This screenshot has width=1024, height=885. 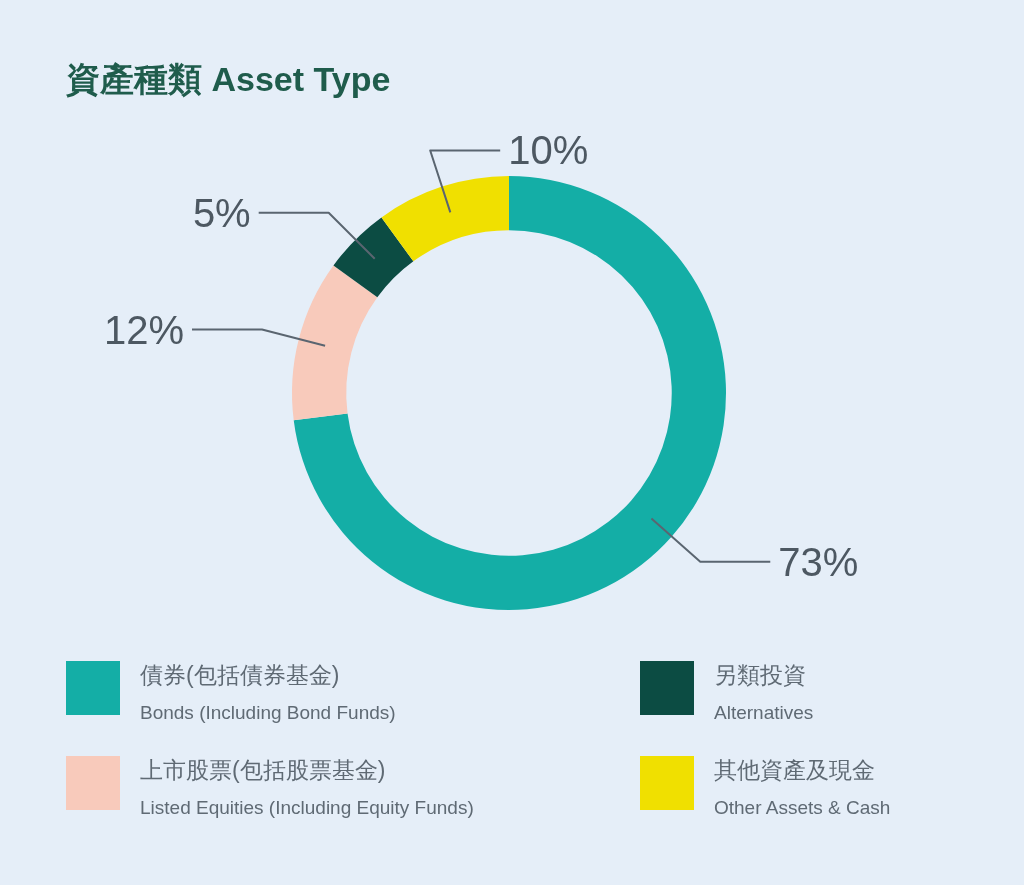 I want to click on legend-label: 另類投資 Alternatives, so click(x=764, y=692).